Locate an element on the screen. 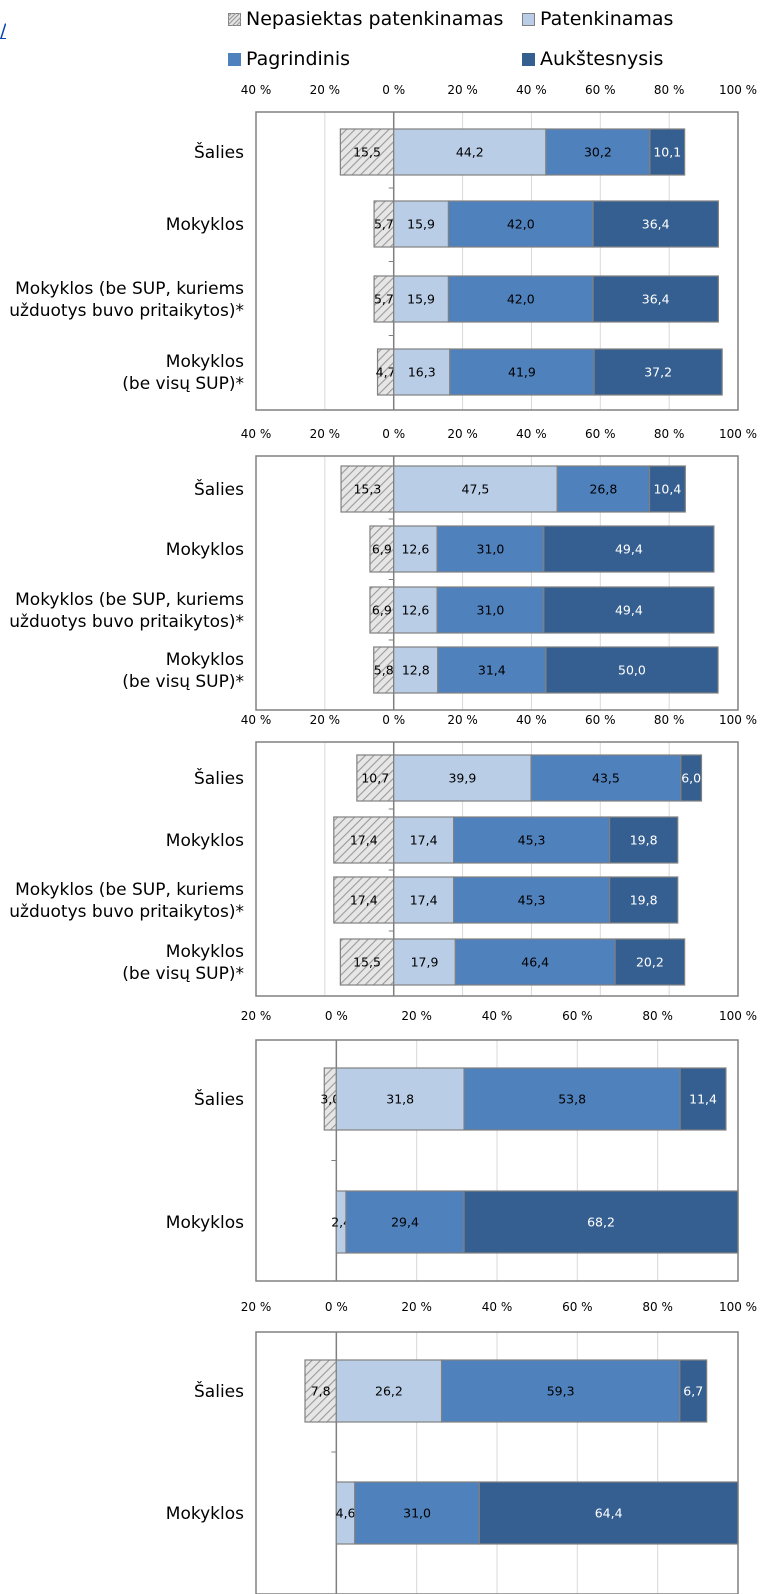 The height and width of the screenshot is (1594, 784). data-label: 7,8 is located at coordinates (321, 1391).